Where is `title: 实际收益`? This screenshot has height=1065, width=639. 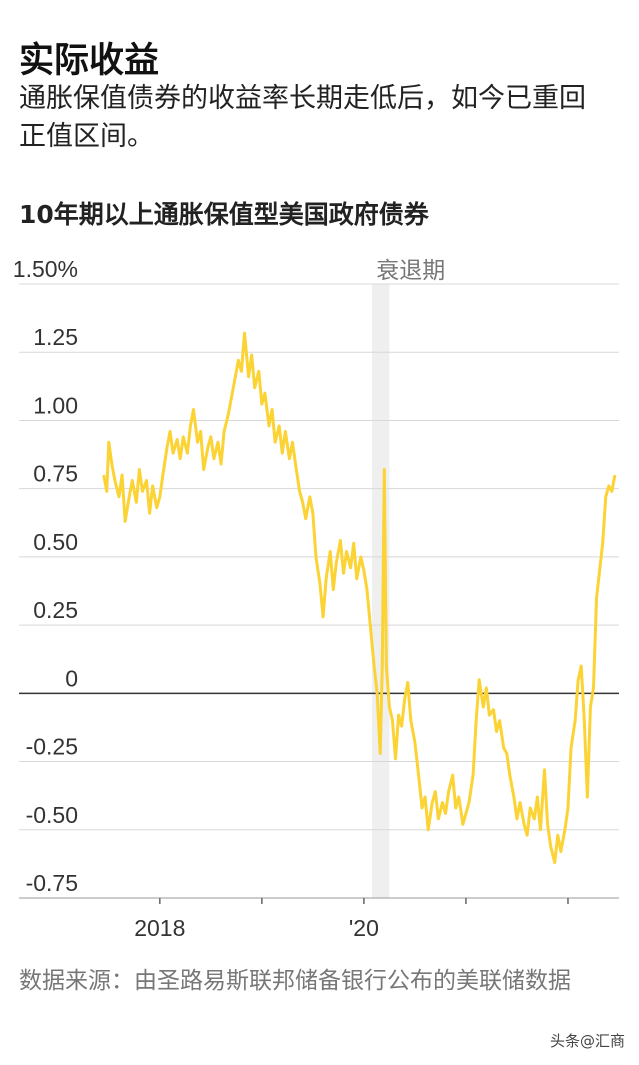
title: 实际收益 is located at coordinates (89, 61).